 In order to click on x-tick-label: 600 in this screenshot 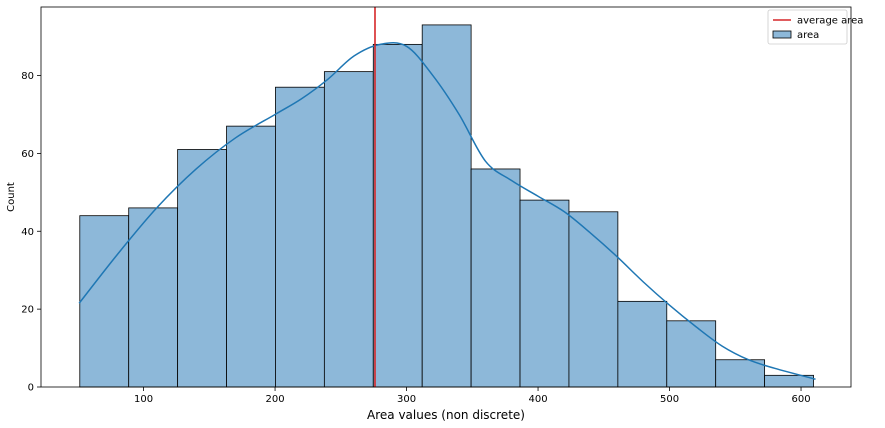, I will do `click(800, 399)`.